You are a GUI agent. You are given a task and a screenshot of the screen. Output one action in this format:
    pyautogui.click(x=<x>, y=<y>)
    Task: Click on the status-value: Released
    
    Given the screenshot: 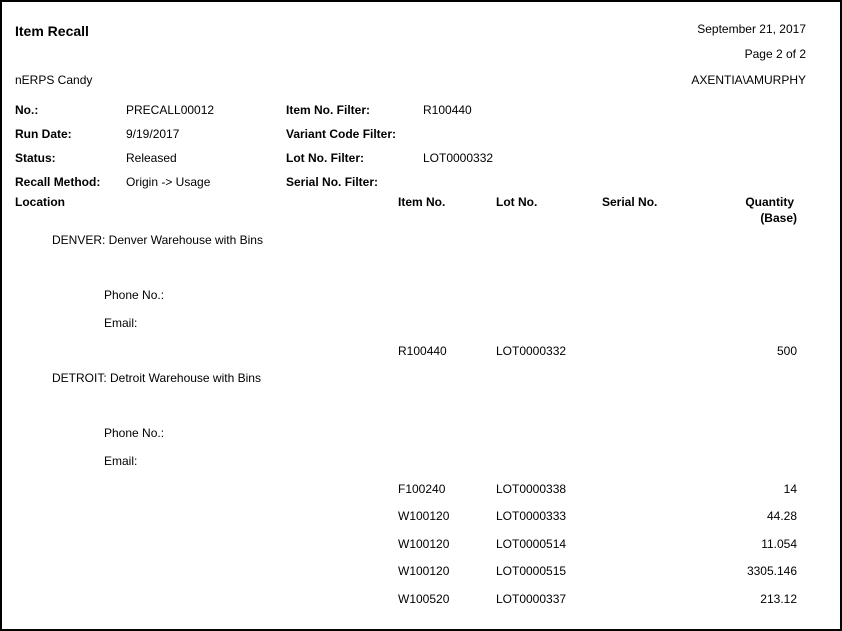 What is the action you would take?
    pyautogui.click(x=151, y=158)
    